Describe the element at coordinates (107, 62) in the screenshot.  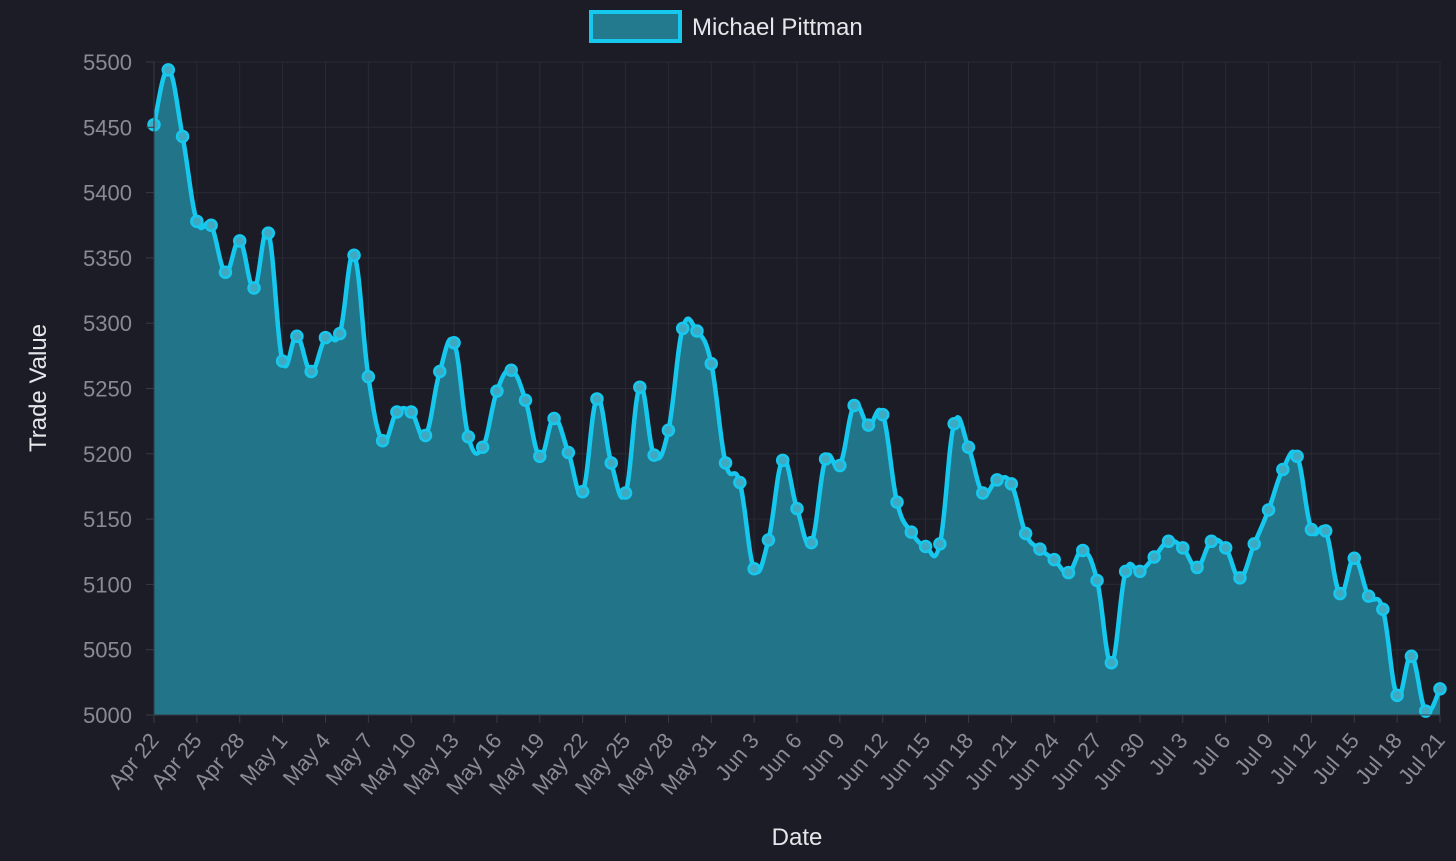
I see `y-tick-label: 5500` at that location.